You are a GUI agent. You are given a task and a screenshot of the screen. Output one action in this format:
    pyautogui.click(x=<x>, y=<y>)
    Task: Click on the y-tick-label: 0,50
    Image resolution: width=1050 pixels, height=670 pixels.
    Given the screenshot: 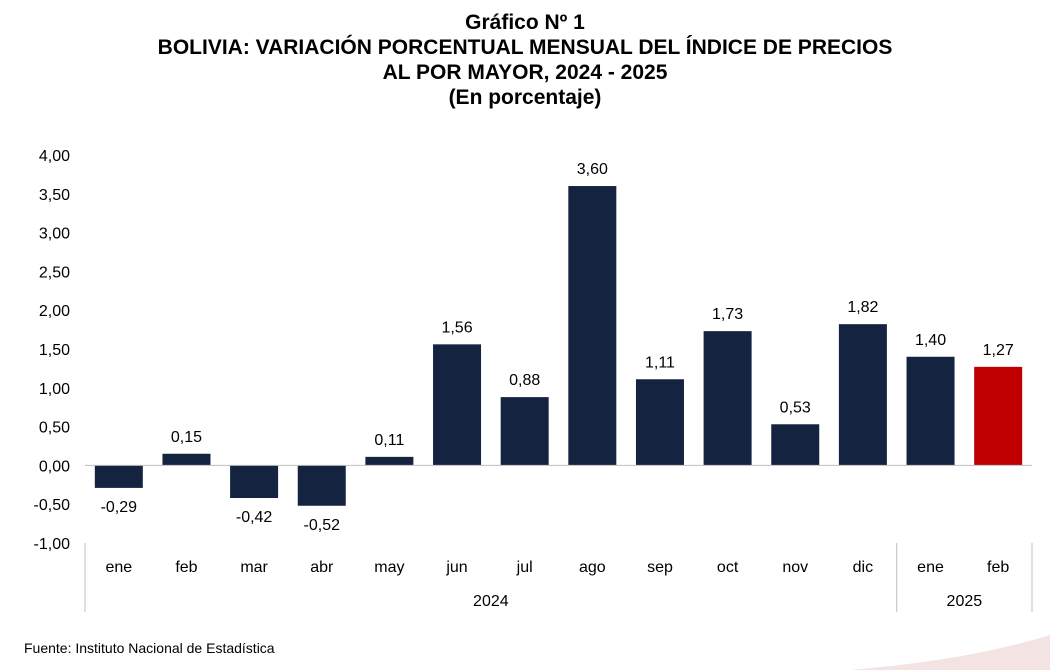 What is the action you would take?
    pyautogui.click(x=54, y=428)
    